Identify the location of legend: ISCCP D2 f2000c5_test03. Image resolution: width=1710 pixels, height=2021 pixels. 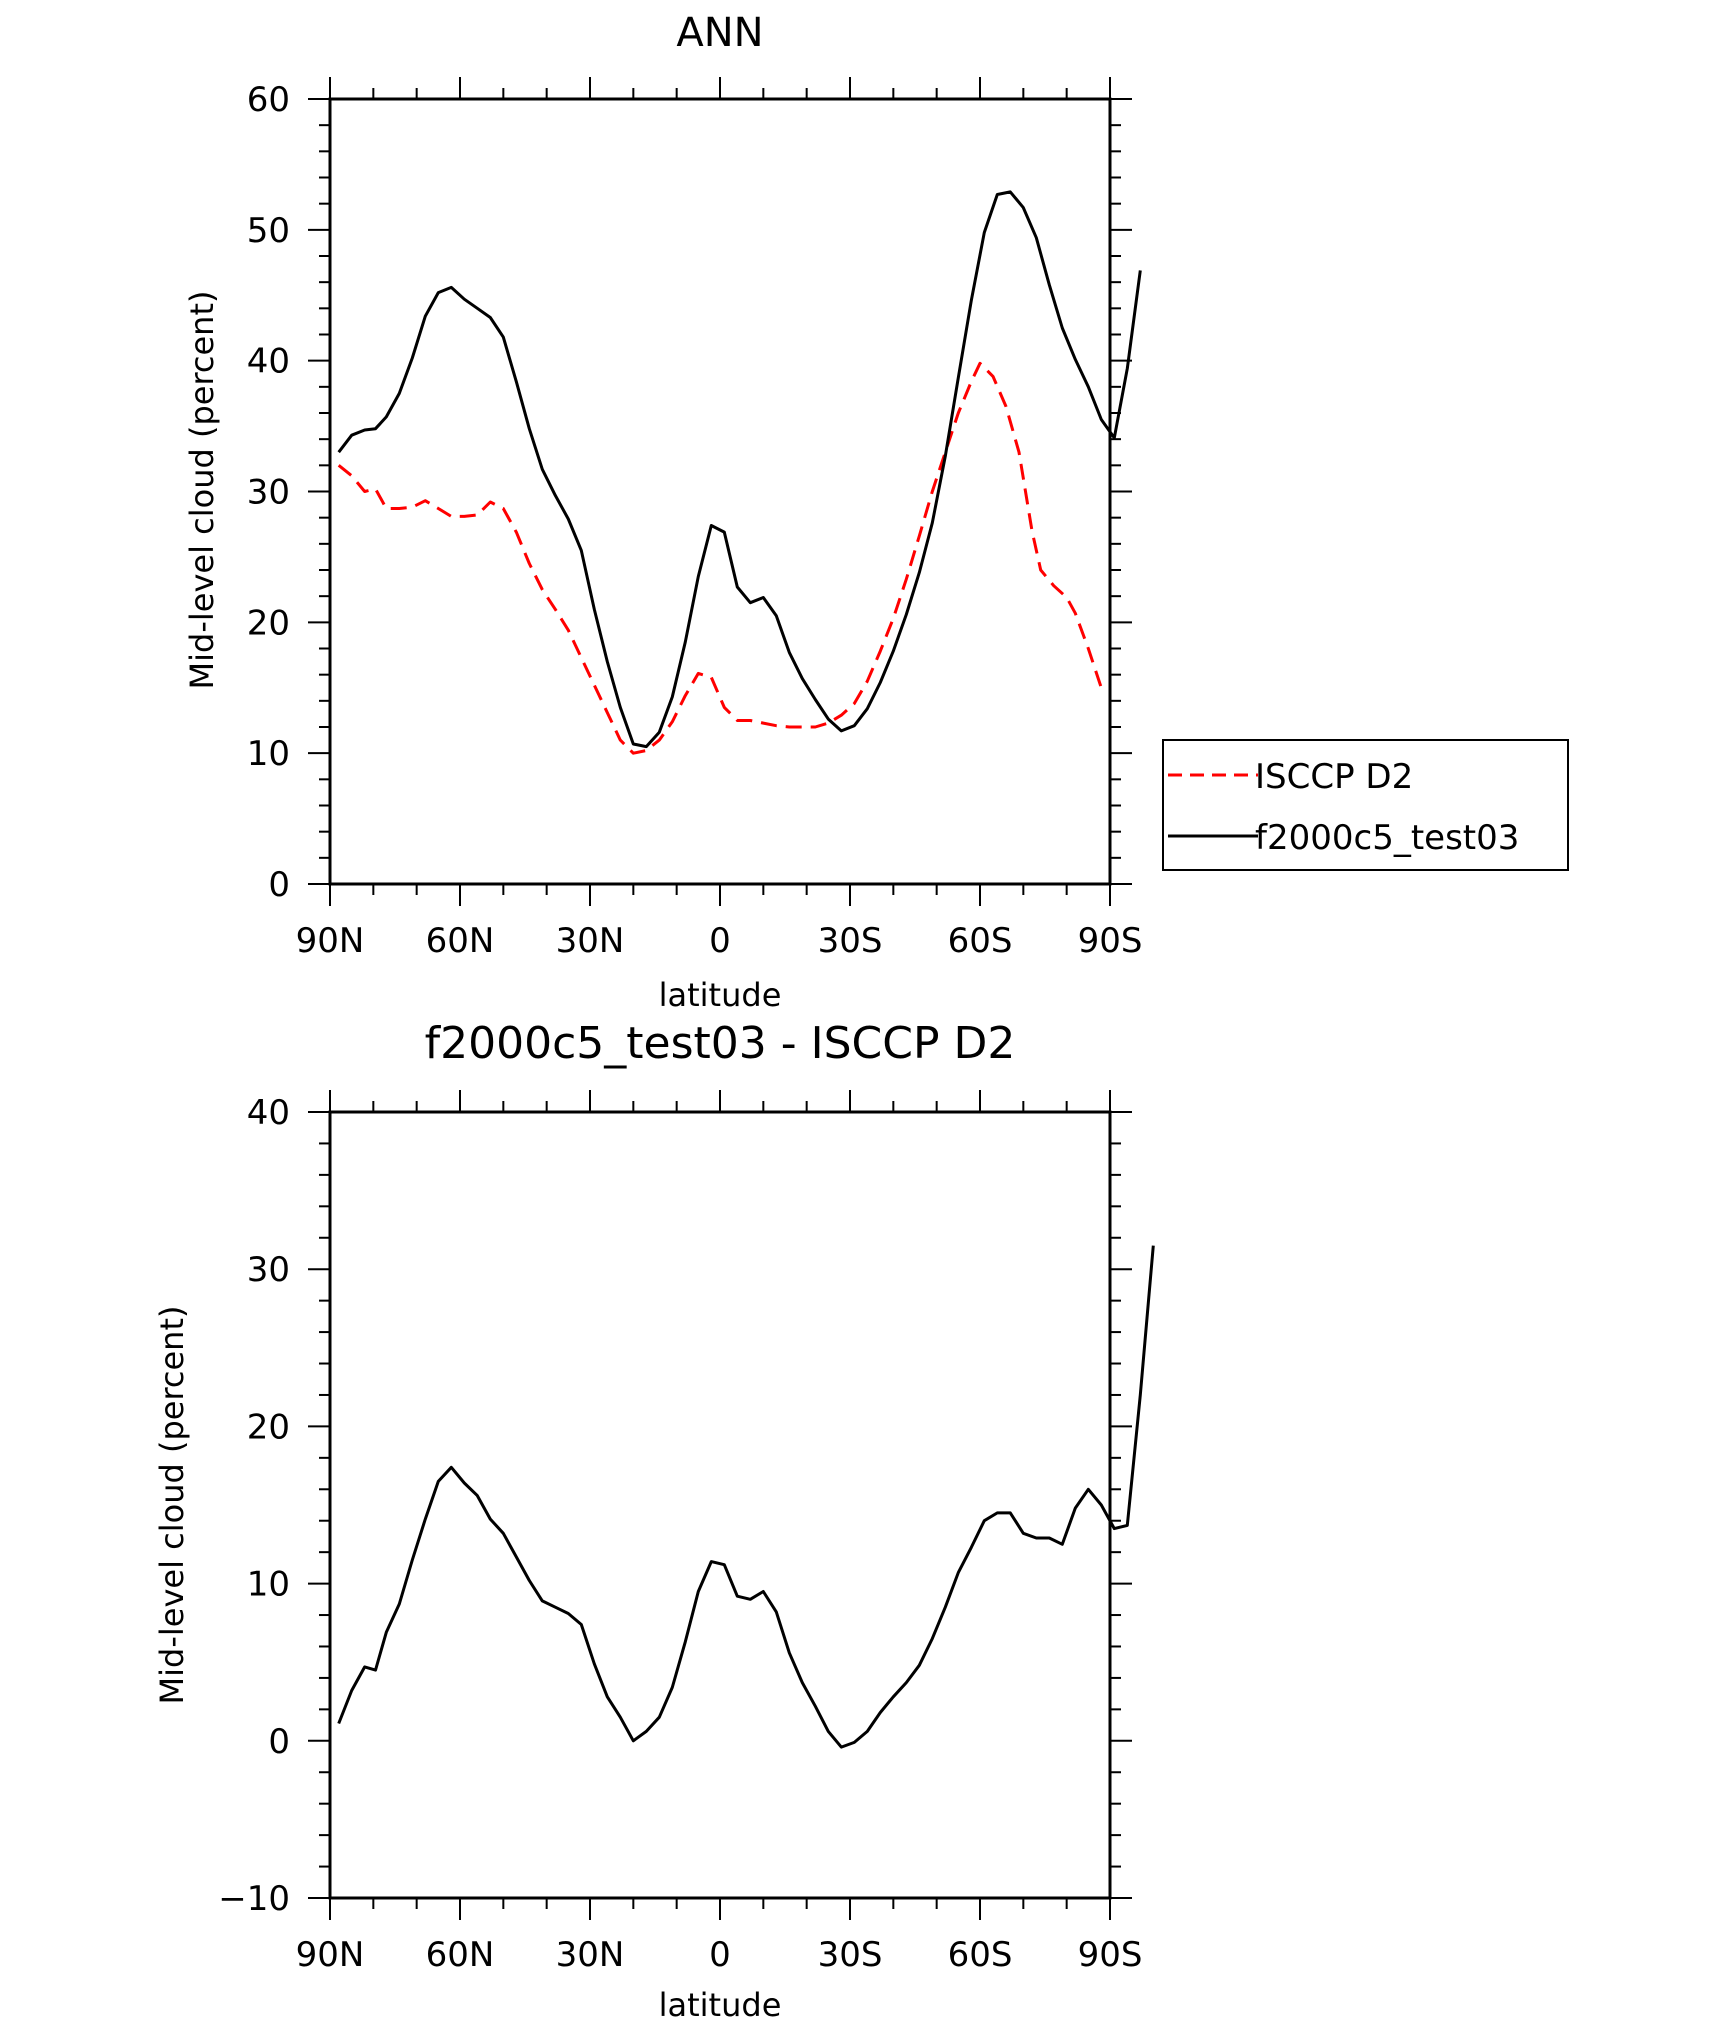
(1365, 805).